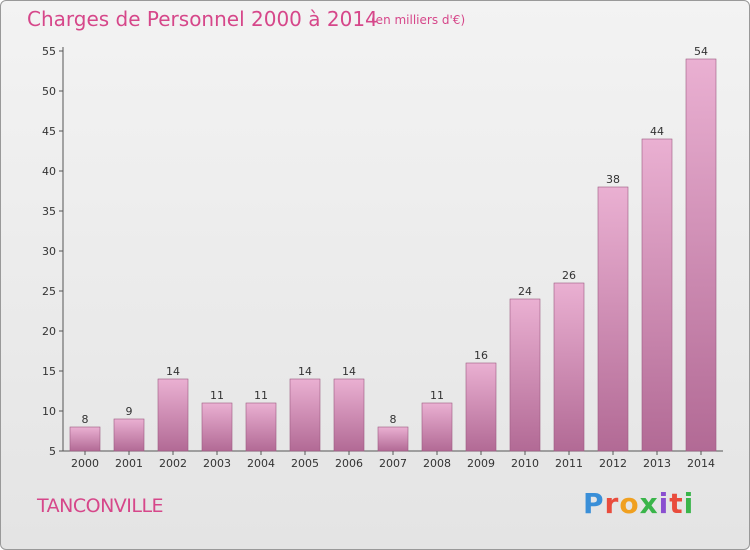 The width and height of the screenshot is (750, 550). I want to click on bar-2009, so click(481, 407).